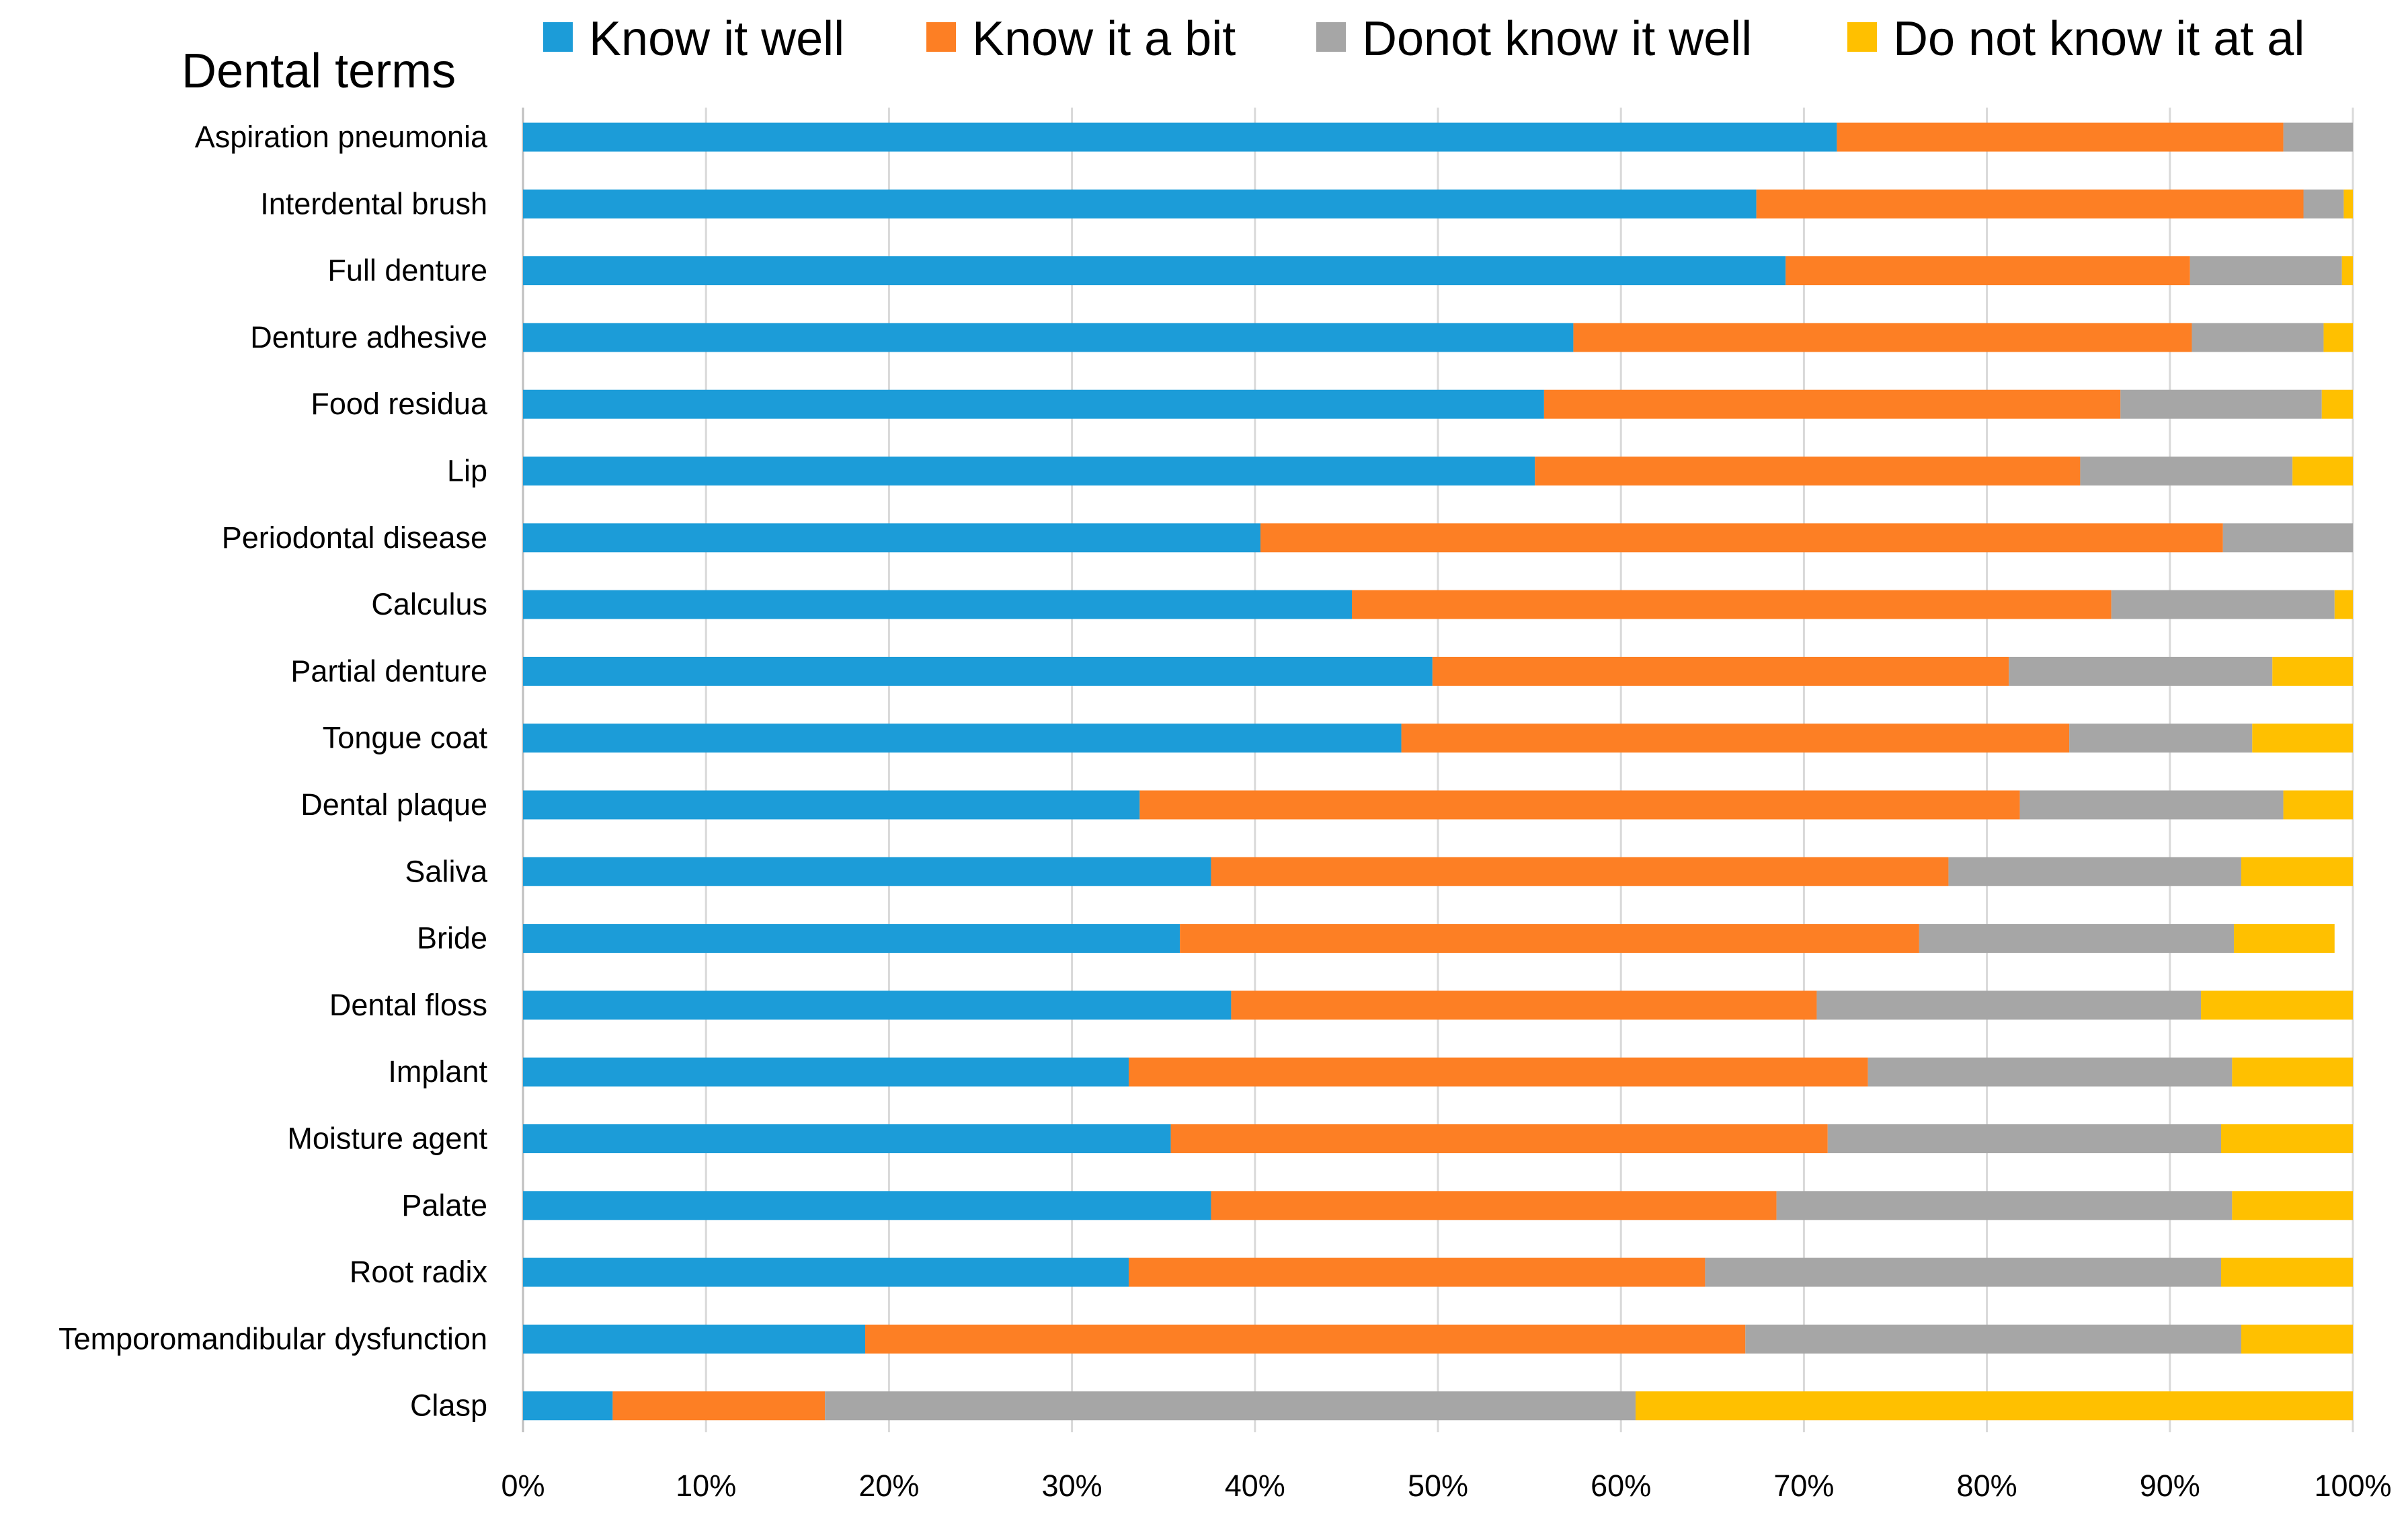 Image resolution: width=2408 pixels, height=1519 pixels. Describe the element at coordinates (706, 1486) in the screenshot. I see `x-tick-label: 10%` at that location.